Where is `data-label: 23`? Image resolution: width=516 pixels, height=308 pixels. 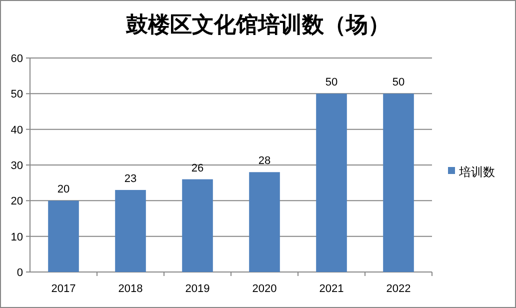 data-label: 23 is located at coordinates (130, 178).